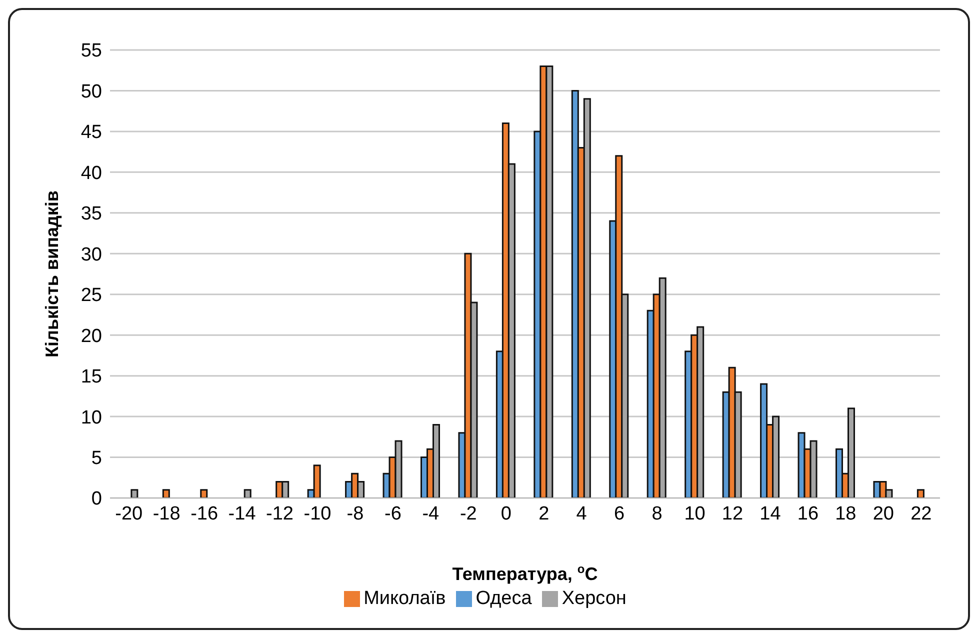 Image resolution: width=978 pixels, height=640 pixels. Describe the element at coordinates (845, 513) in the screenshot. I see `x-tick-label: 18` at that location.